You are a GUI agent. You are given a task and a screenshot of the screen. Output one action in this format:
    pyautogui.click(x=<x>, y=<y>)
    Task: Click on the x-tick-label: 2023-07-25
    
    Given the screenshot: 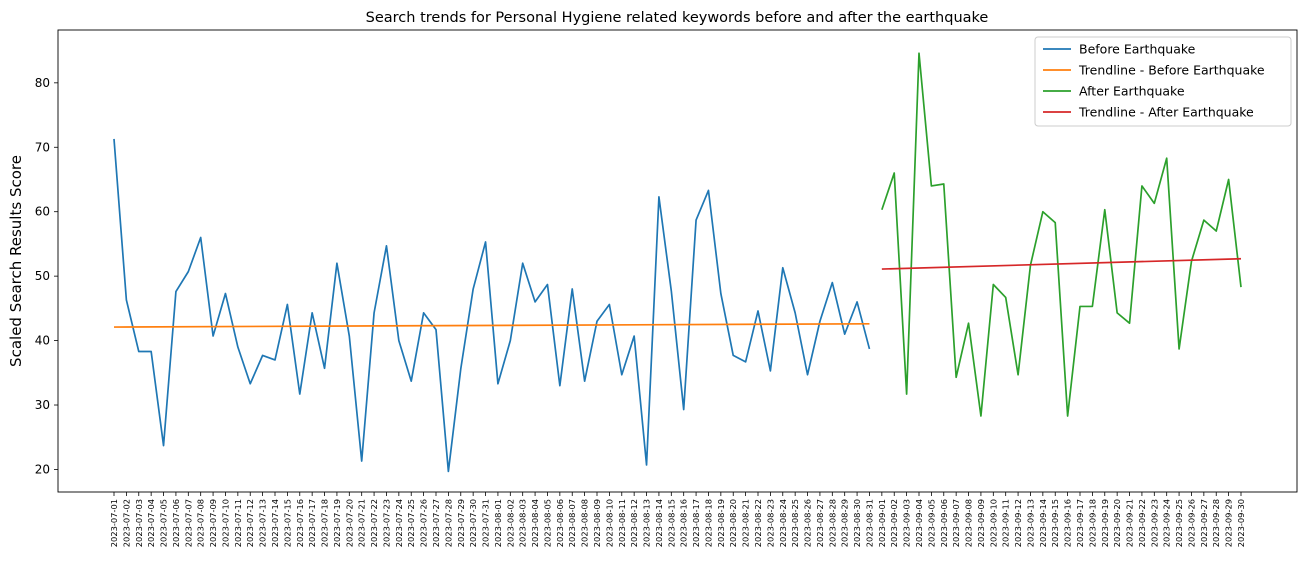 What is the action you would take?
    pyautogui.click(x=411, y=523)
    